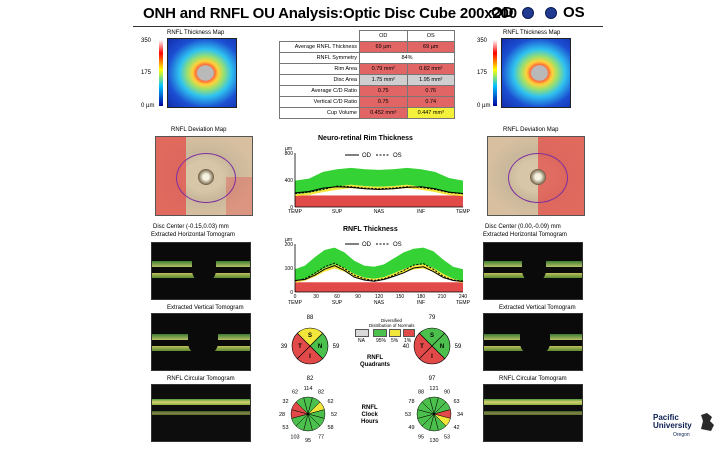 The width and height of the screenshot is (720, 450). I want to click on od-vertical-tomogram-title: Extracted Vertical Tomogram, so click(205, 308).